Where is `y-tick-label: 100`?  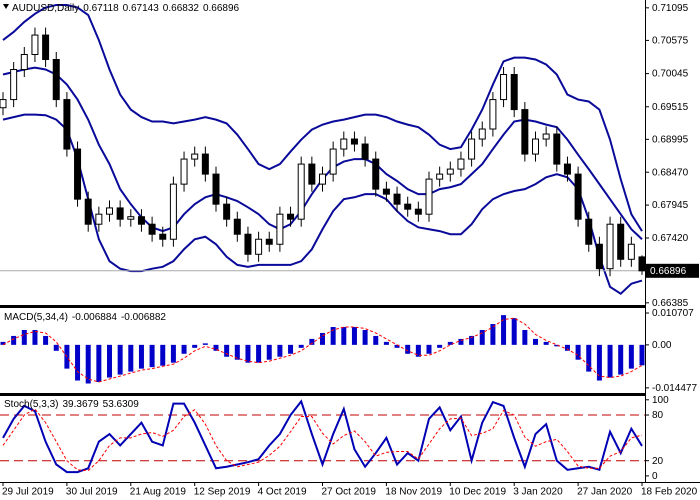 y-tick-label: 100 is located at coordinates (660, 400).